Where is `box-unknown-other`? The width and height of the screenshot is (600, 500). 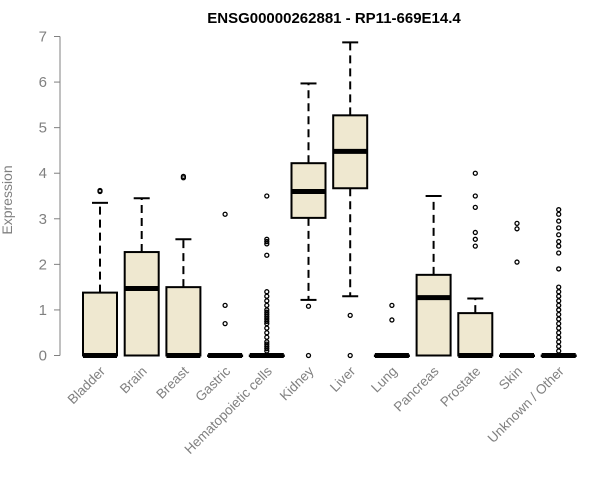 box-unknown-other is located at coordinates (558, 282).